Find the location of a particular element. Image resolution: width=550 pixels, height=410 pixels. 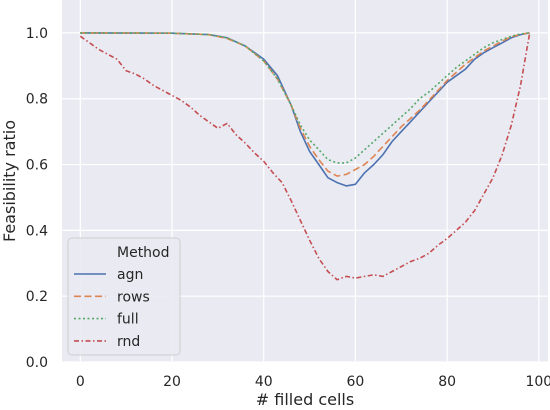

x-tick-label: 60 is located at coordinates (356, 382).